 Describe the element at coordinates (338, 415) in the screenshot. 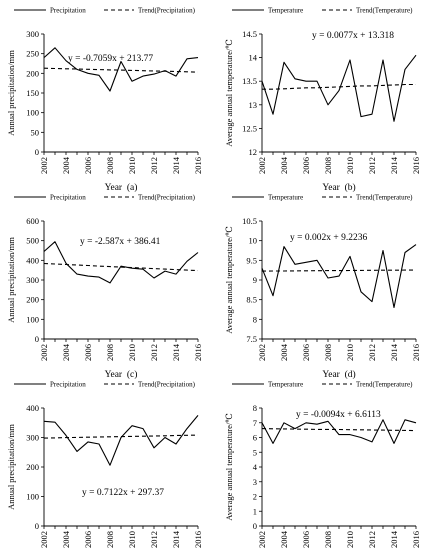

I see `trend-equation: y = -0.0094x + 6.6113` at that location.